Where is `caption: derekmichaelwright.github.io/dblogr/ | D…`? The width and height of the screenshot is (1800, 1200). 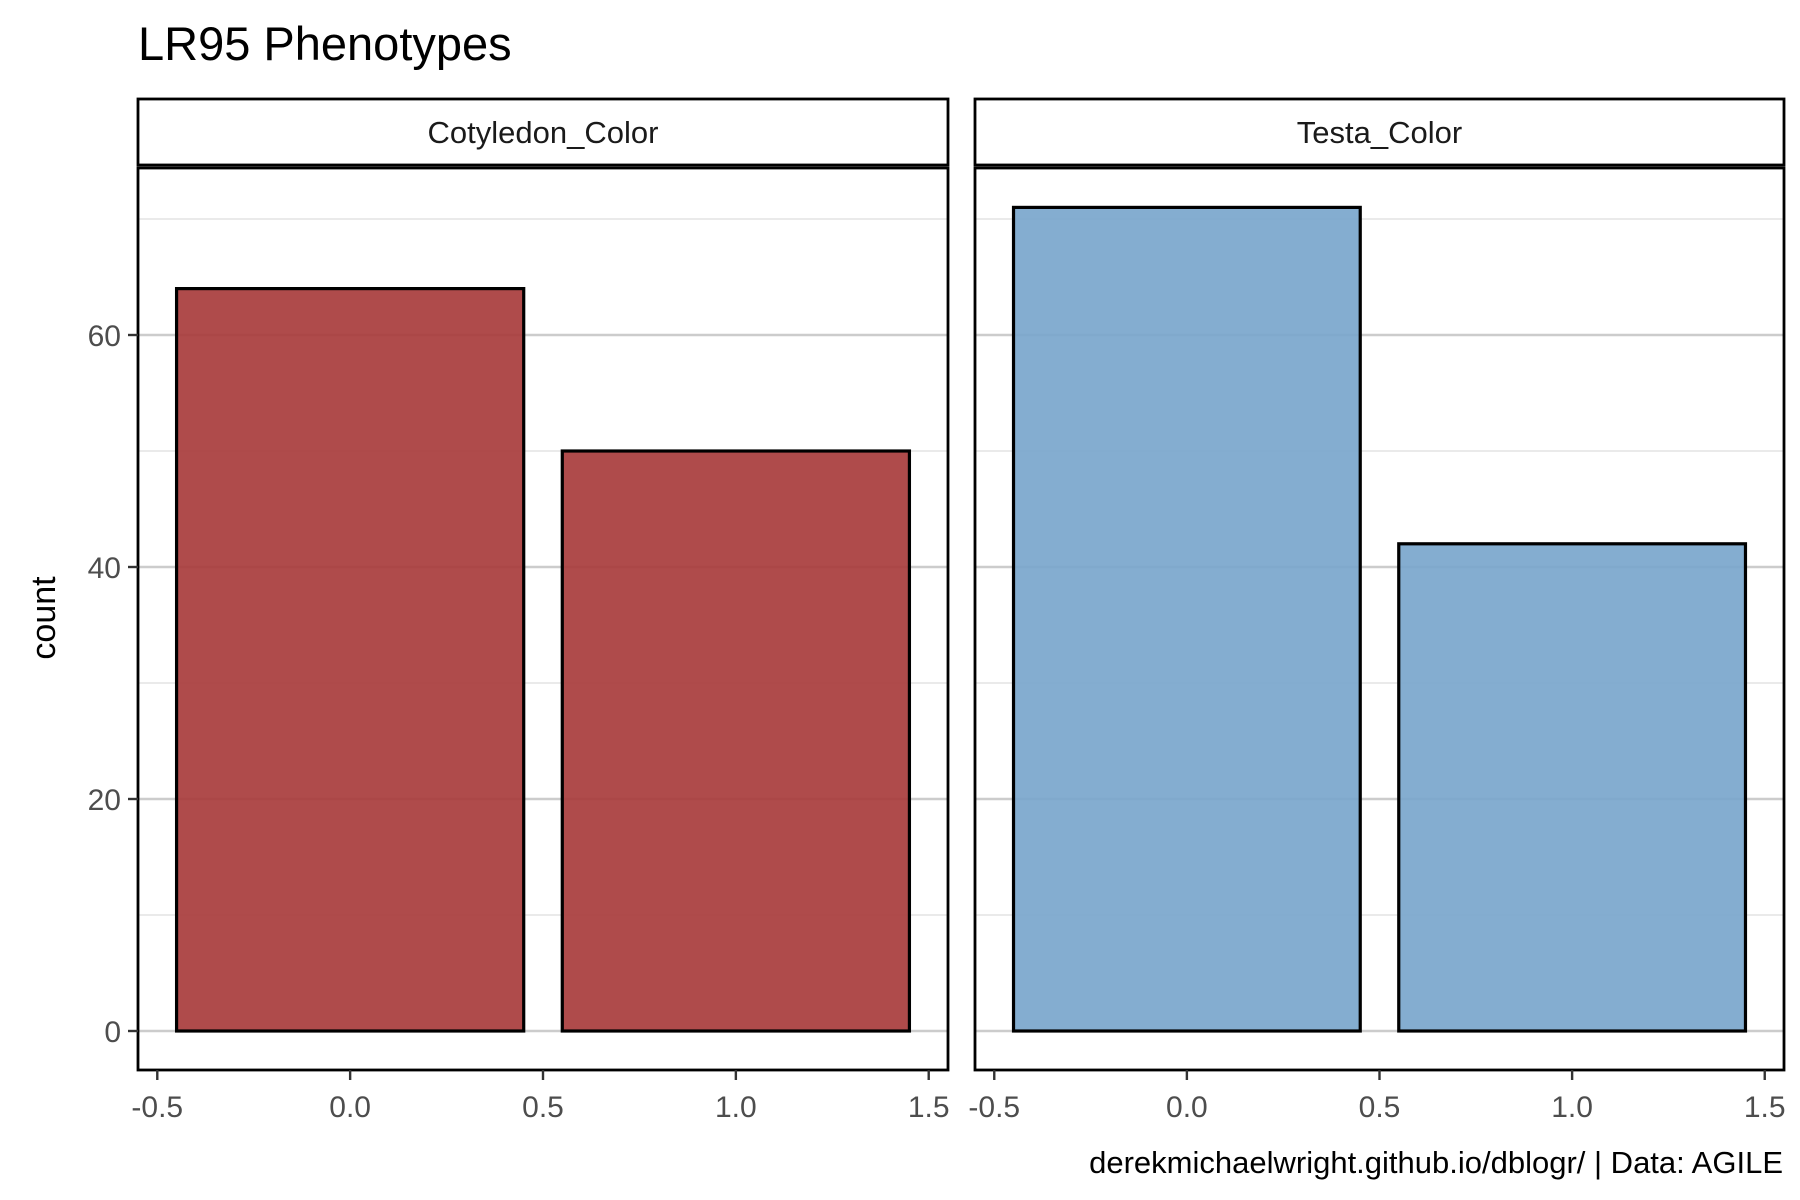 caption: derekmichaelwright.github.io/dblogr/ | D… is located at coordinates (1436, 1162).